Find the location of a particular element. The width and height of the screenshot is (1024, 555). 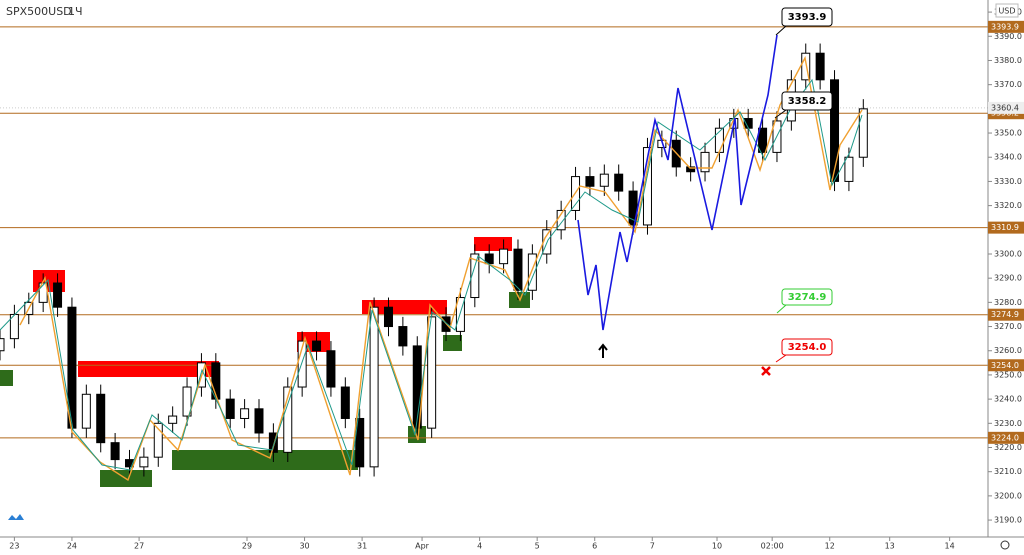

cross-mark is located at coordinates (766, 371).